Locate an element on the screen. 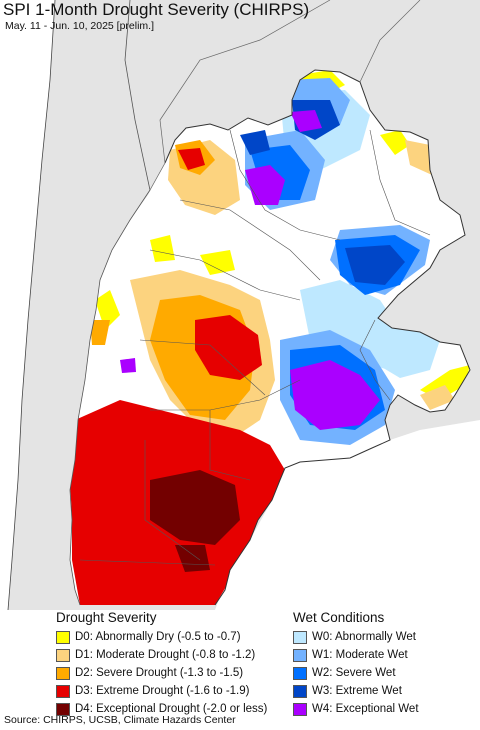  drought-legend-item: D1: Moderate Drought (-0.8 to -1.2) is located at coordinates (161, 655).